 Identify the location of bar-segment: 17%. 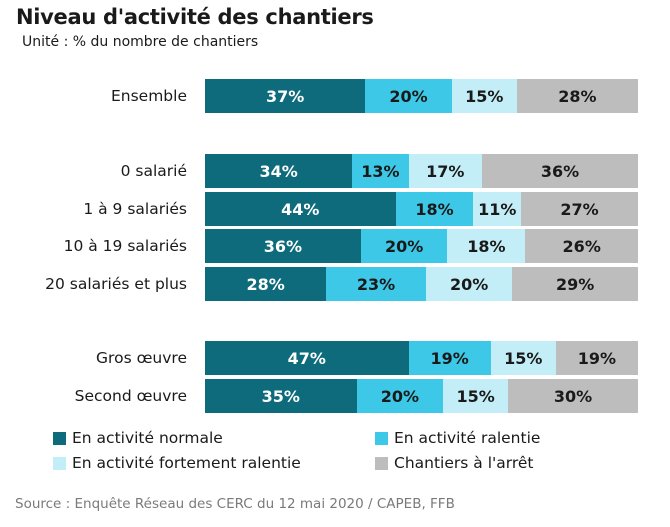
(445, 171).